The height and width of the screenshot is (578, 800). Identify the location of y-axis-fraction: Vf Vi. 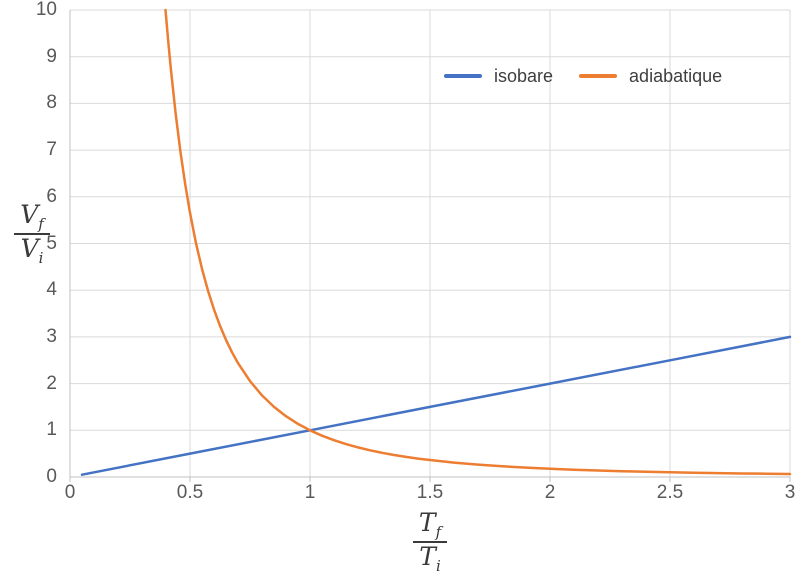
(32, 234).